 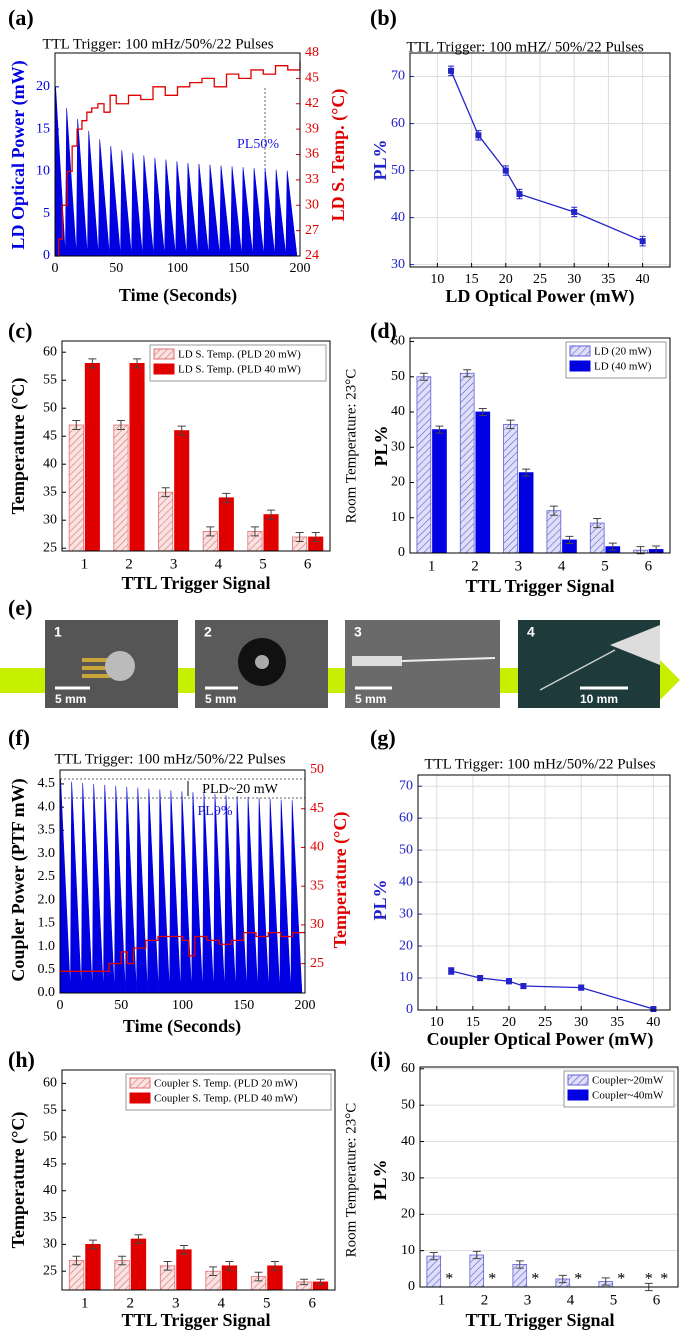 What do you see at coordinates (358, 632) in the screenshot?
I see `photo-number: 3` at bounding box center [358, 632].